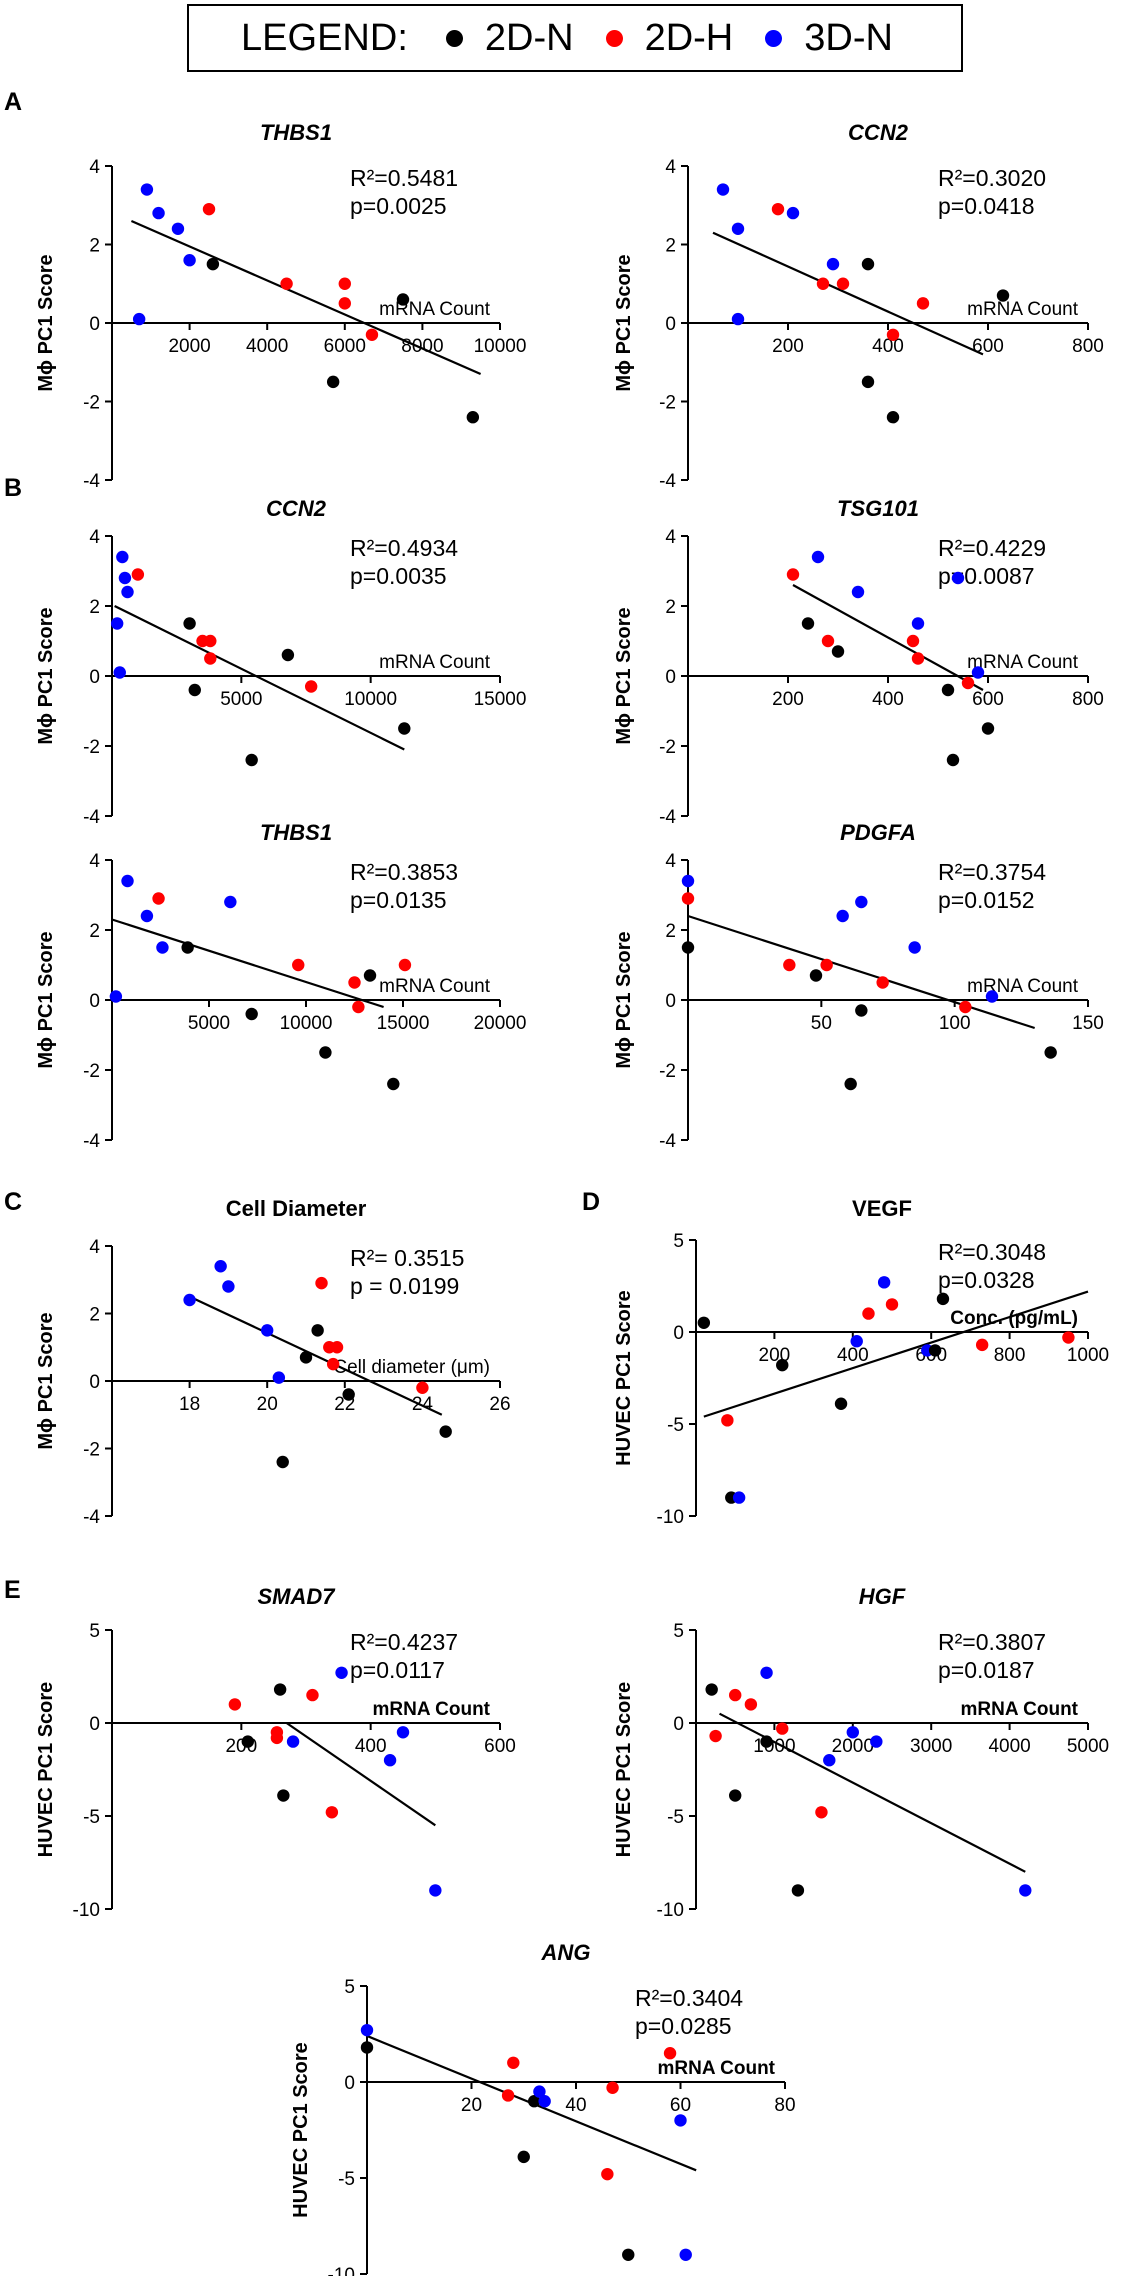 The width and height of the screenshot is (1130, 2276). I want to click on legend-item-2d-n: 2D-N, so click(509, 38).